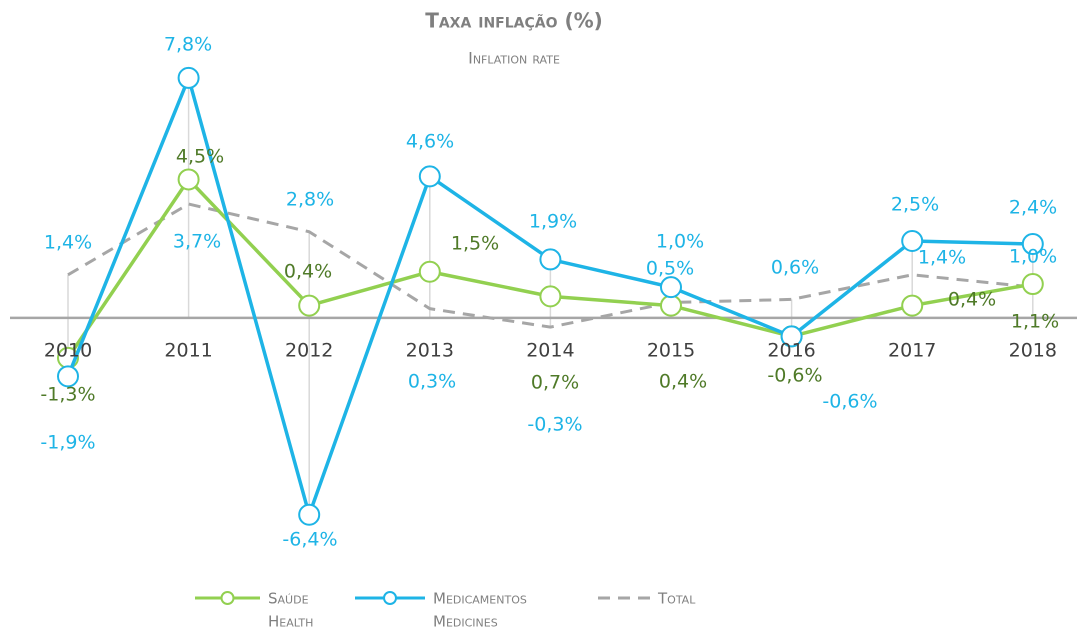  What do you see at coordinates (555, 383) in the screenshot?
I see `data-label: 0,7%` at bounding box center [555, 383].